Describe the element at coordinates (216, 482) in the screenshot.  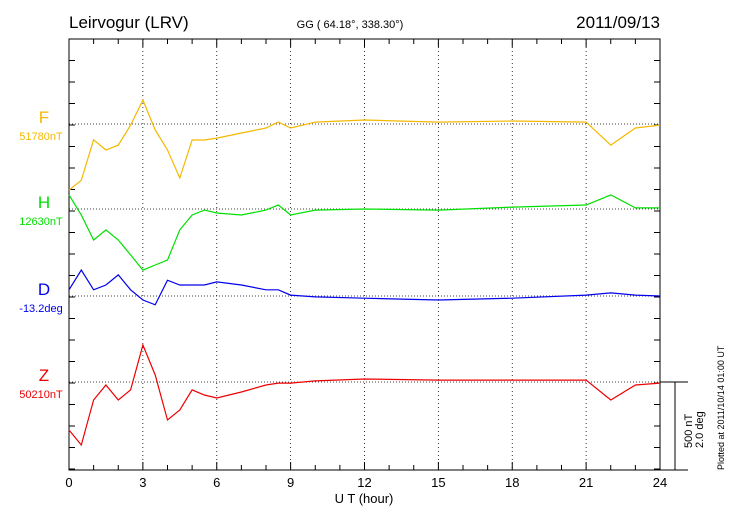
I see `x-tick-label: 6` at that location.